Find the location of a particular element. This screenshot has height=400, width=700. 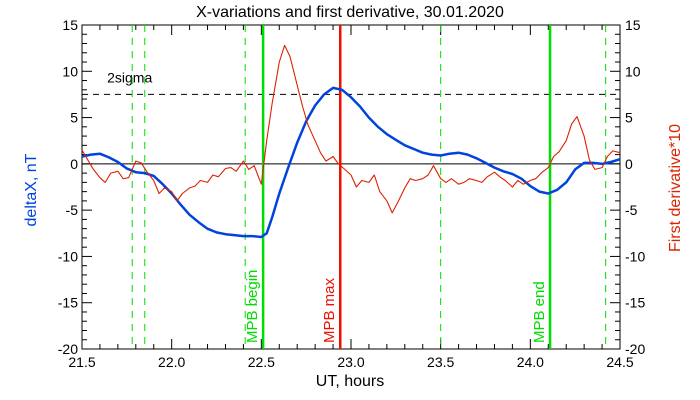

event-marker-label: MPB begin is located at coordinates (252, 306).